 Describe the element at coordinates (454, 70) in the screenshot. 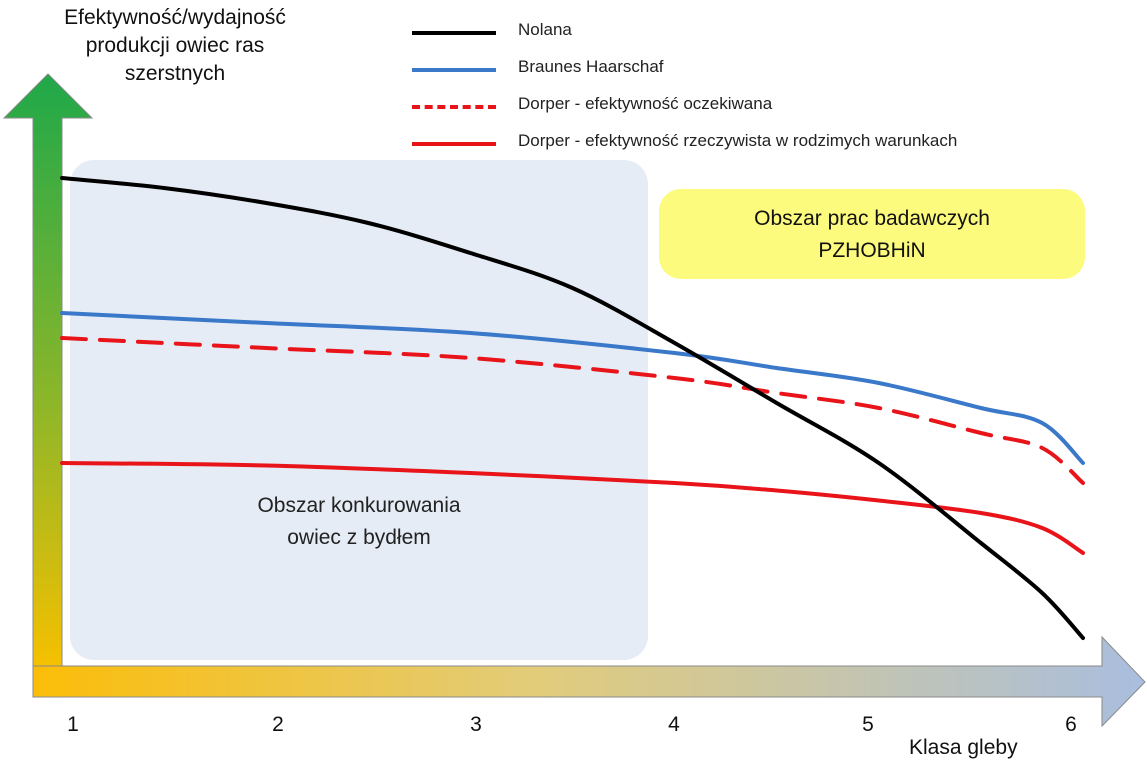

I see `legend-swatch-braunes-haarschaf` at that location.